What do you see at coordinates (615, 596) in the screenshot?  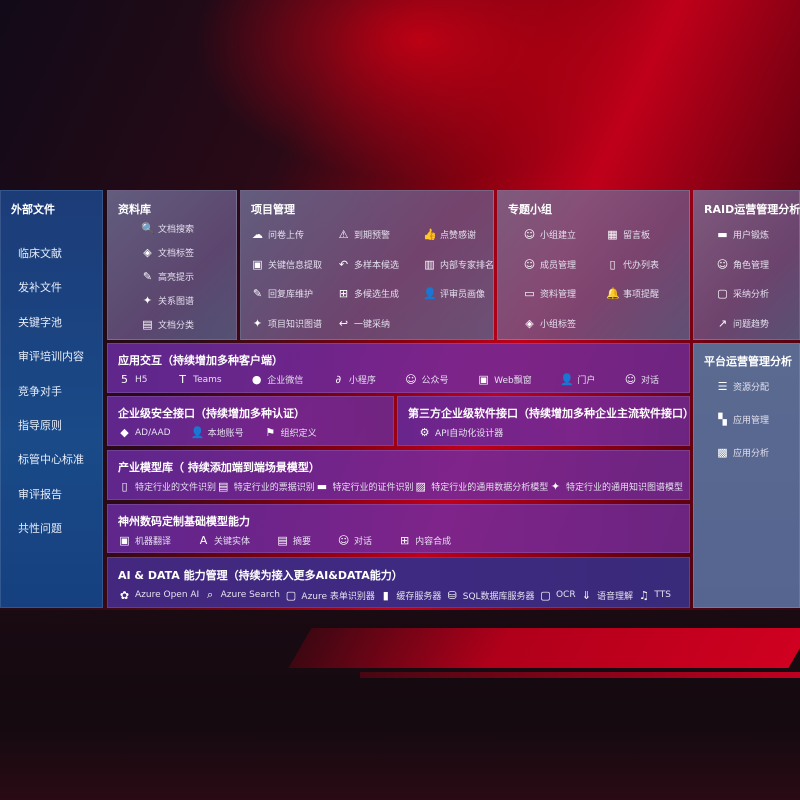 I see `item-label: 语音理解` at bounding box center [615, 596].